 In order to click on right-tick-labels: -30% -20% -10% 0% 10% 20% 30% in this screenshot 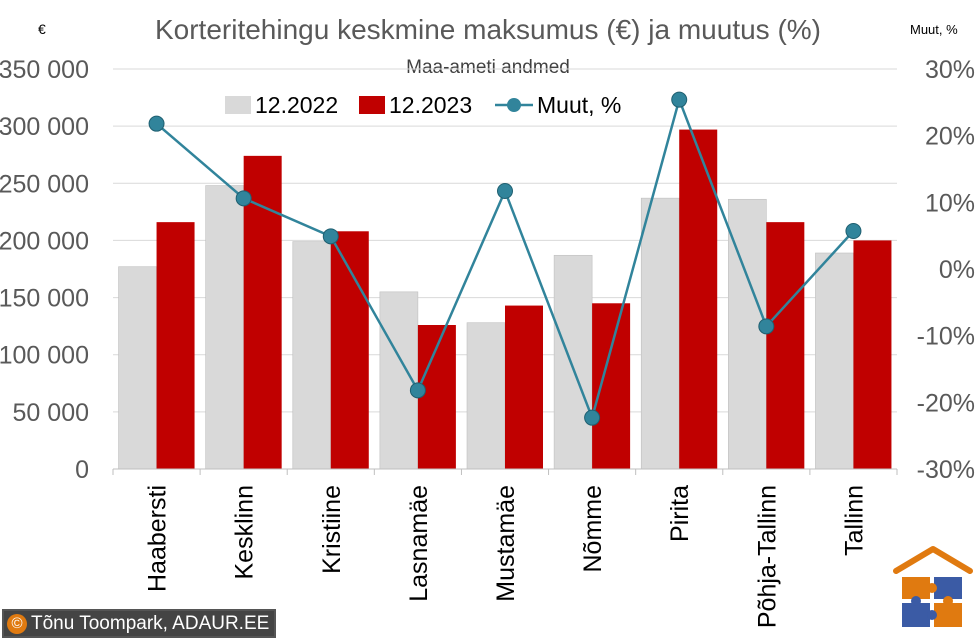, I will do `click(946, 270)`.